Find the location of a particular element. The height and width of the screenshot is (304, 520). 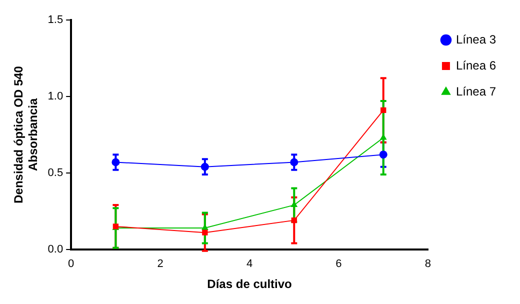

x-tick-label: 8 is located at coordinates (428, 264).